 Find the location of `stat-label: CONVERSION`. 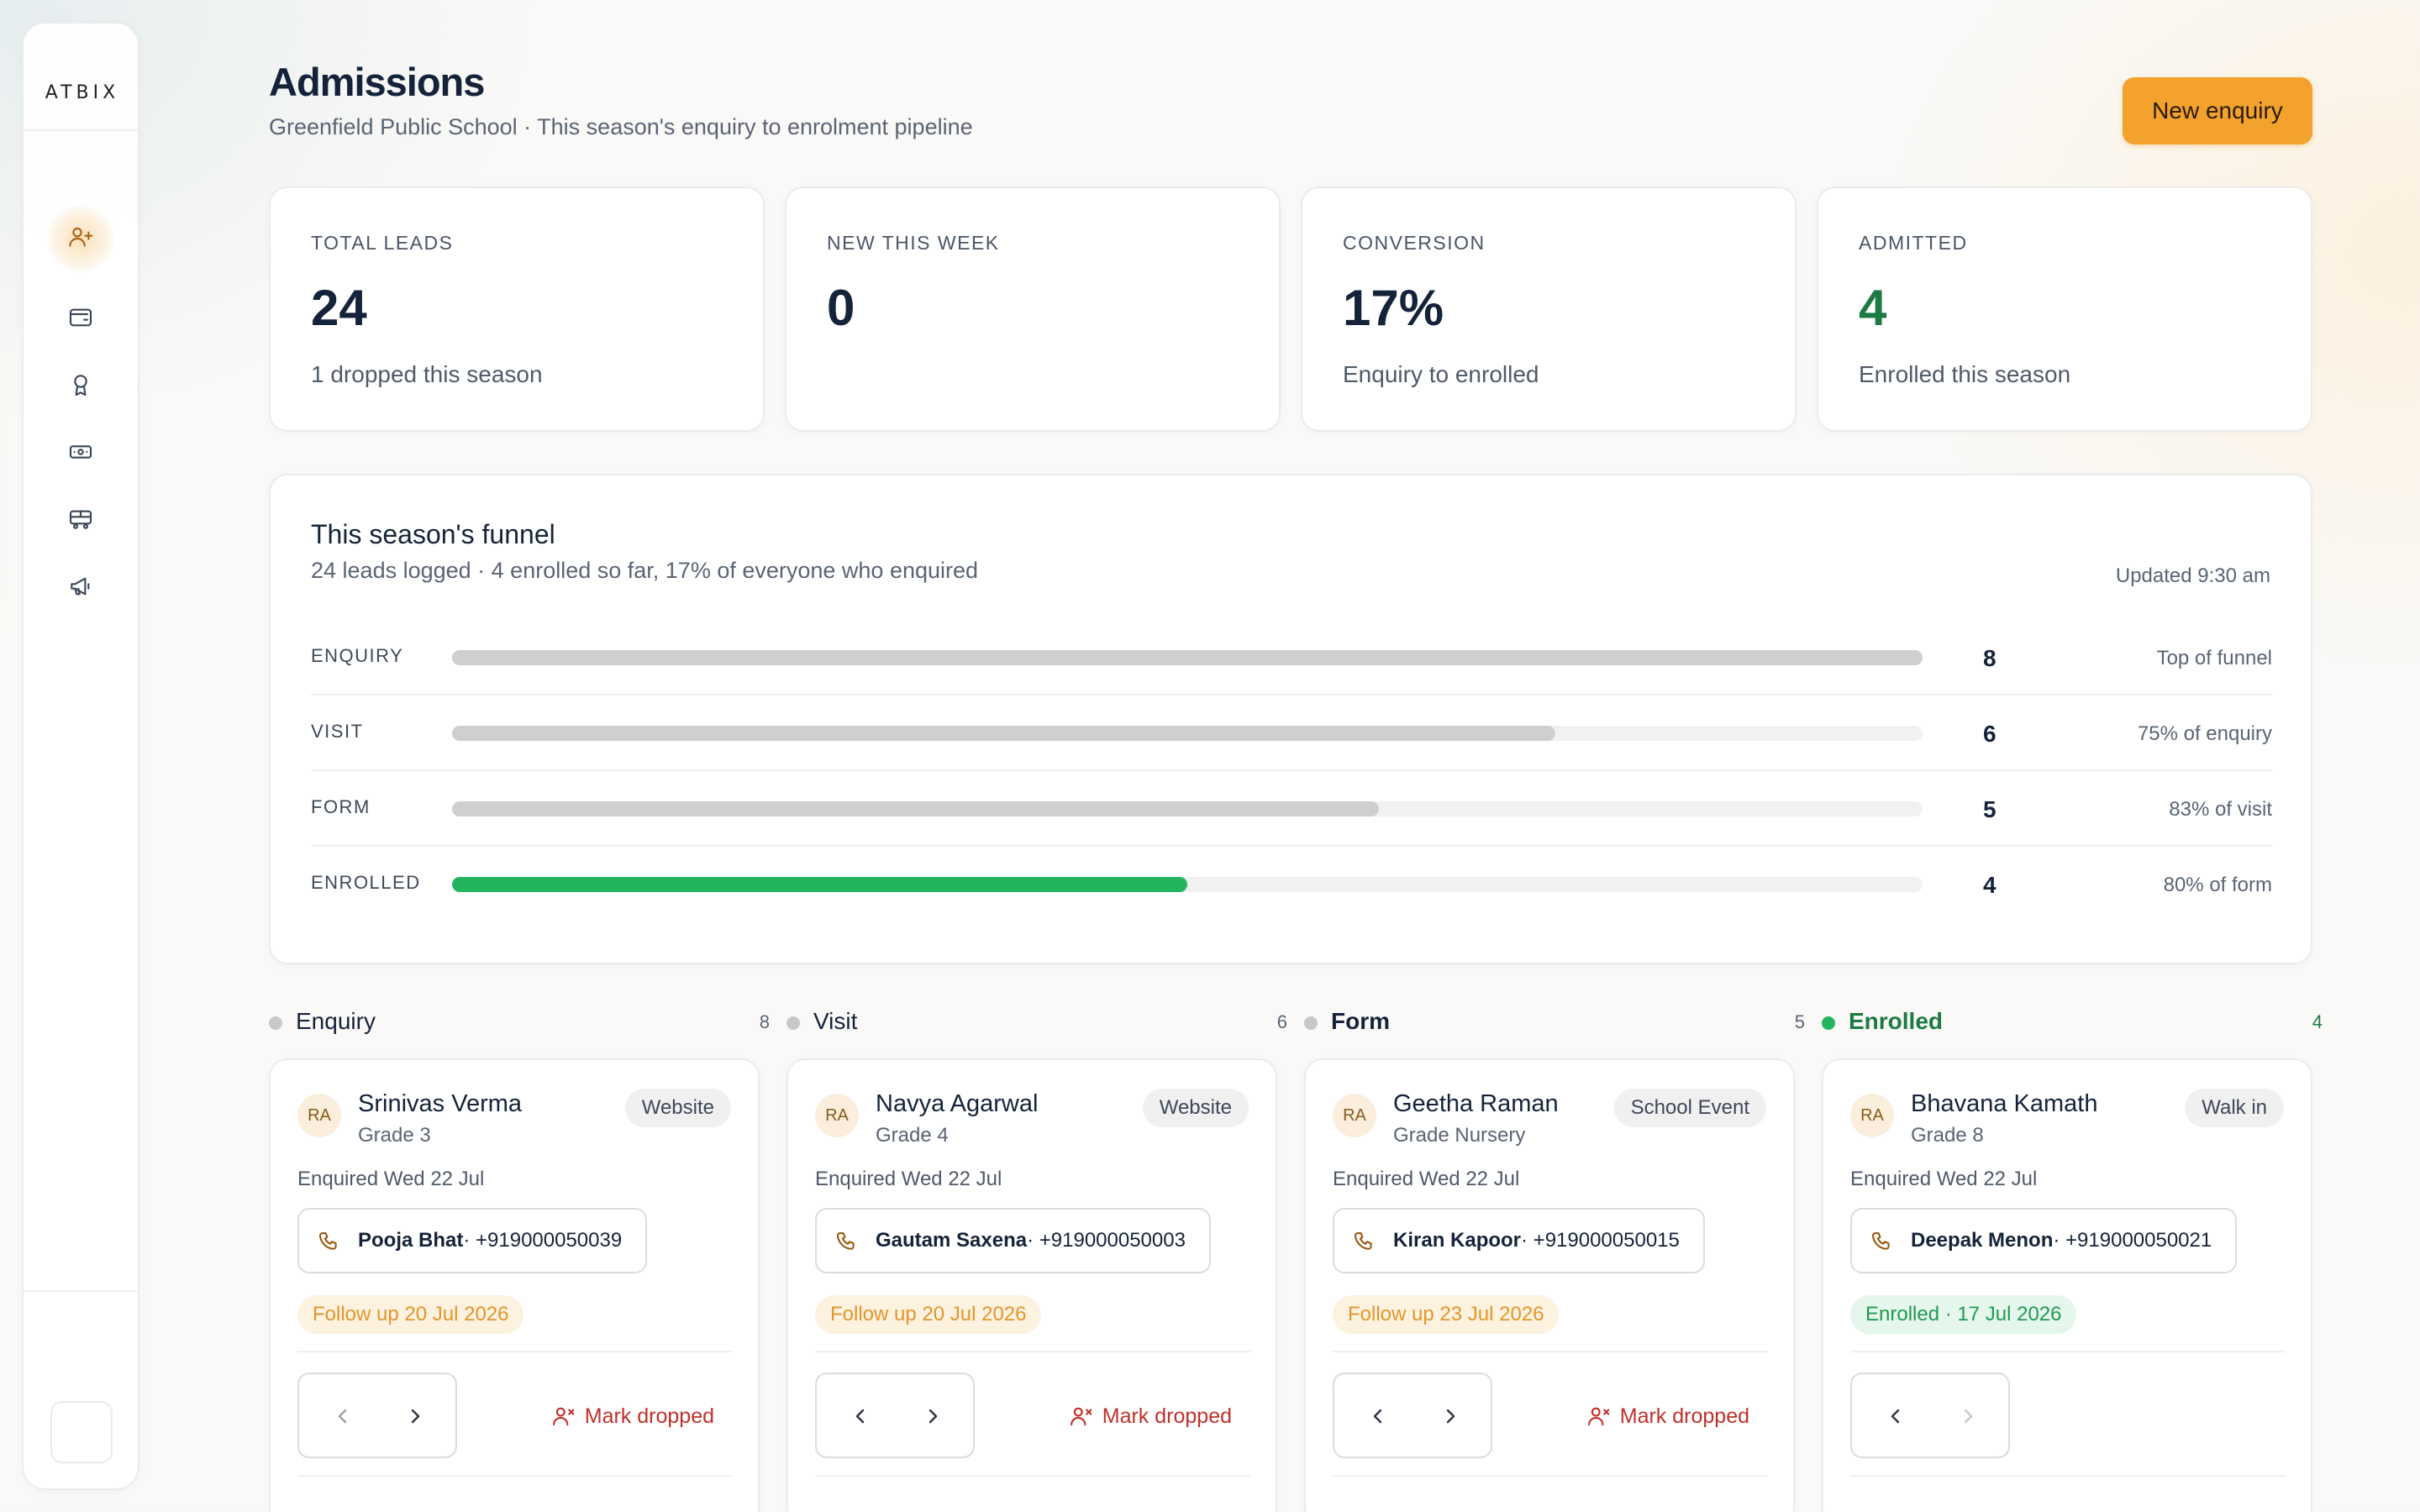

stat-label: CONVERSION is located at coordinates (1414, 243).